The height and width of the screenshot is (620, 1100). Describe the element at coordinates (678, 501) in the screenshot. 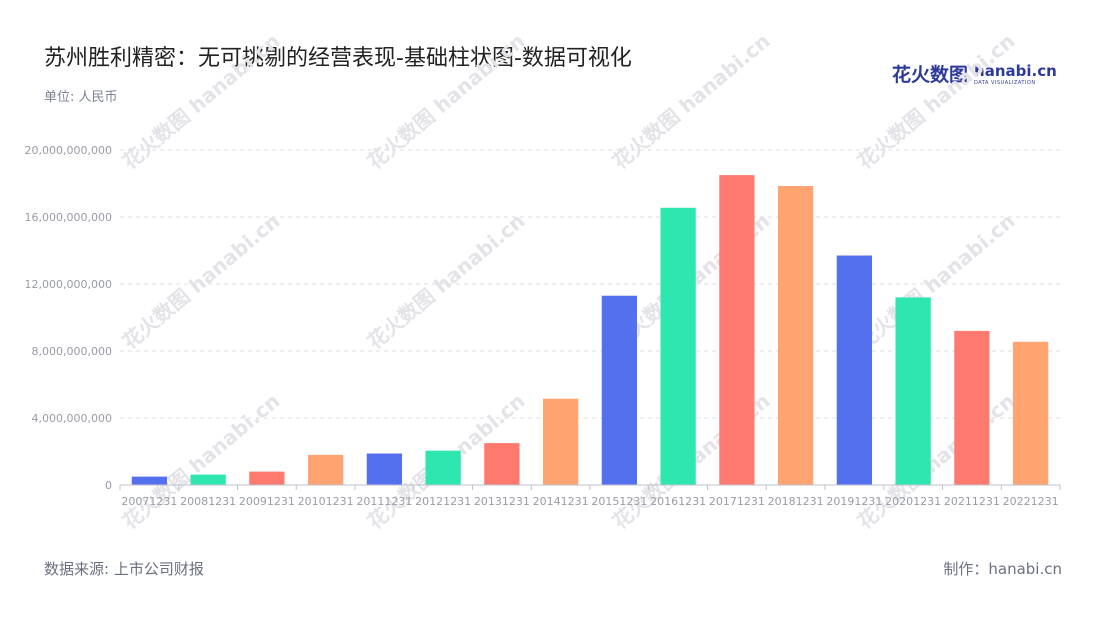

I see `x-tick-label: 20161231` at that location.